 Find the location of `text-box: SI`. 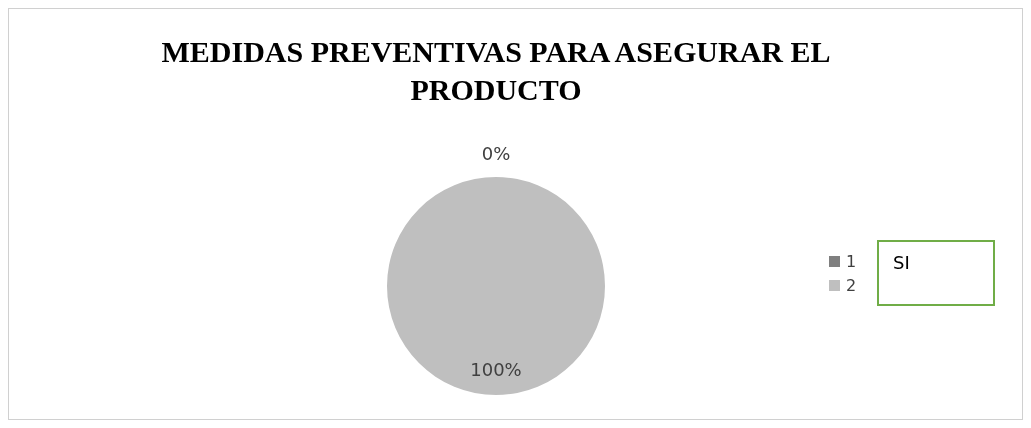

text-box: SI is located at coordinates (936, 273).